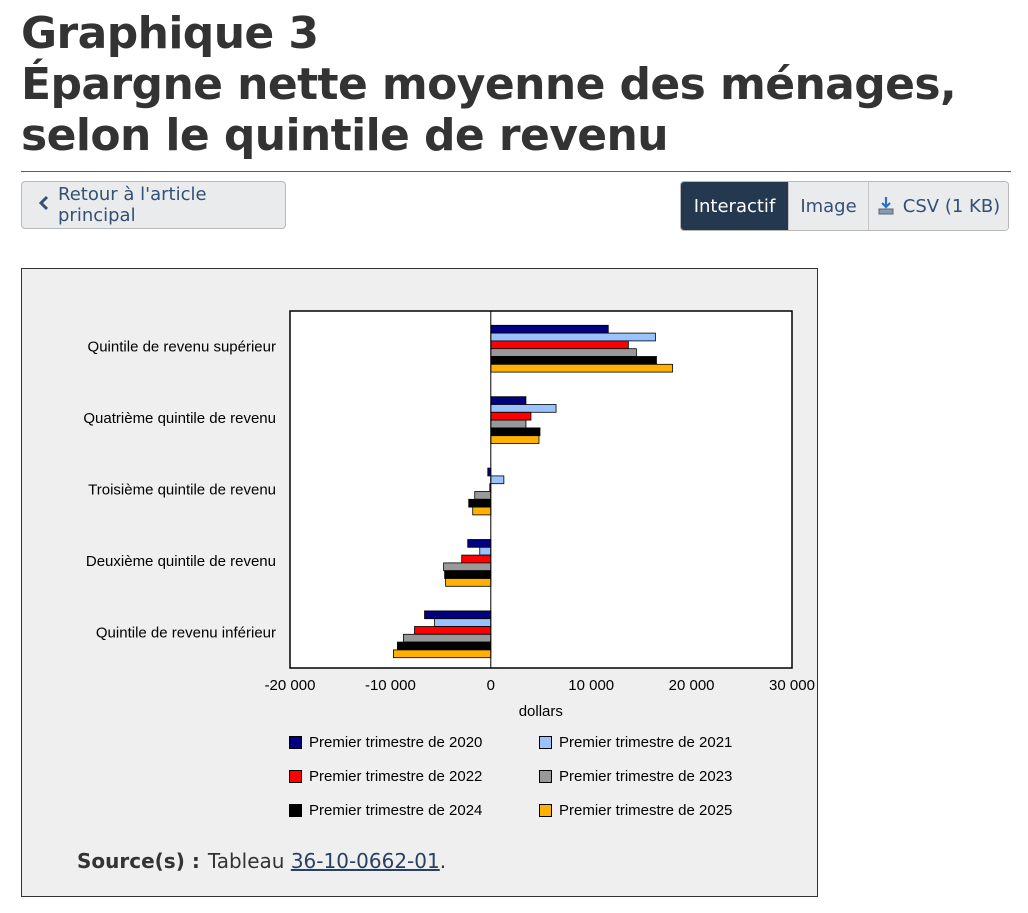  I want to click on legend-label: Premier trimestre de 2023, so click(646, 776).